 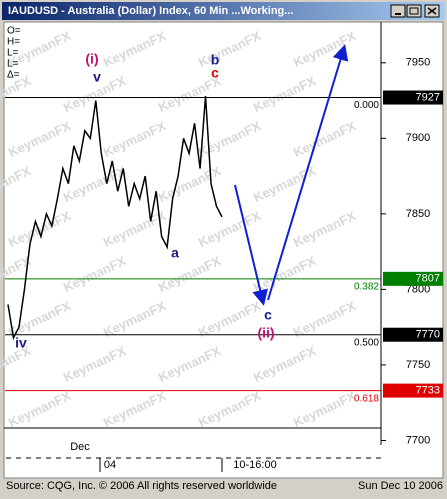 I want to click on y-tick-label: 7950, so click(x=418, y=63).